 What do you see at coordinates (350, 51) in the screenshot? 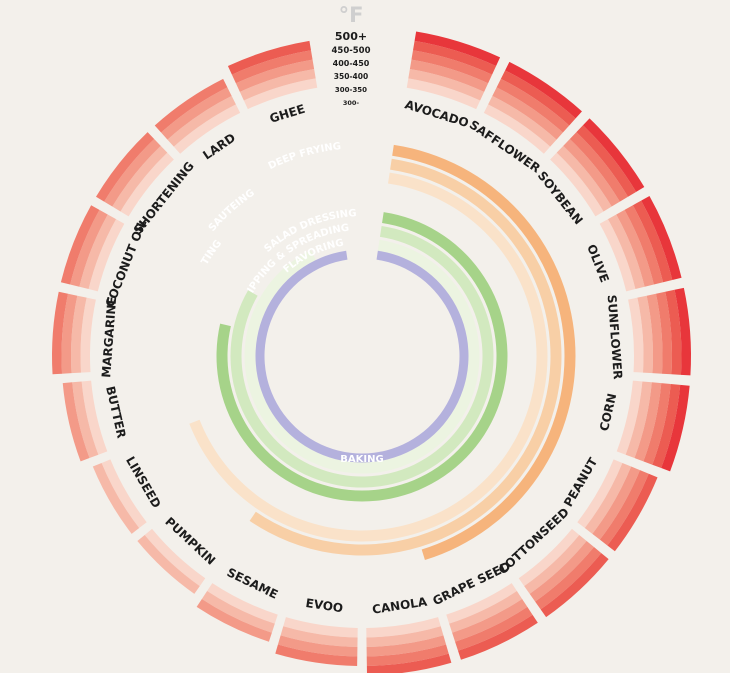
I see `temp-tick-450-500: 450-500` at bounding box center [350, 51].